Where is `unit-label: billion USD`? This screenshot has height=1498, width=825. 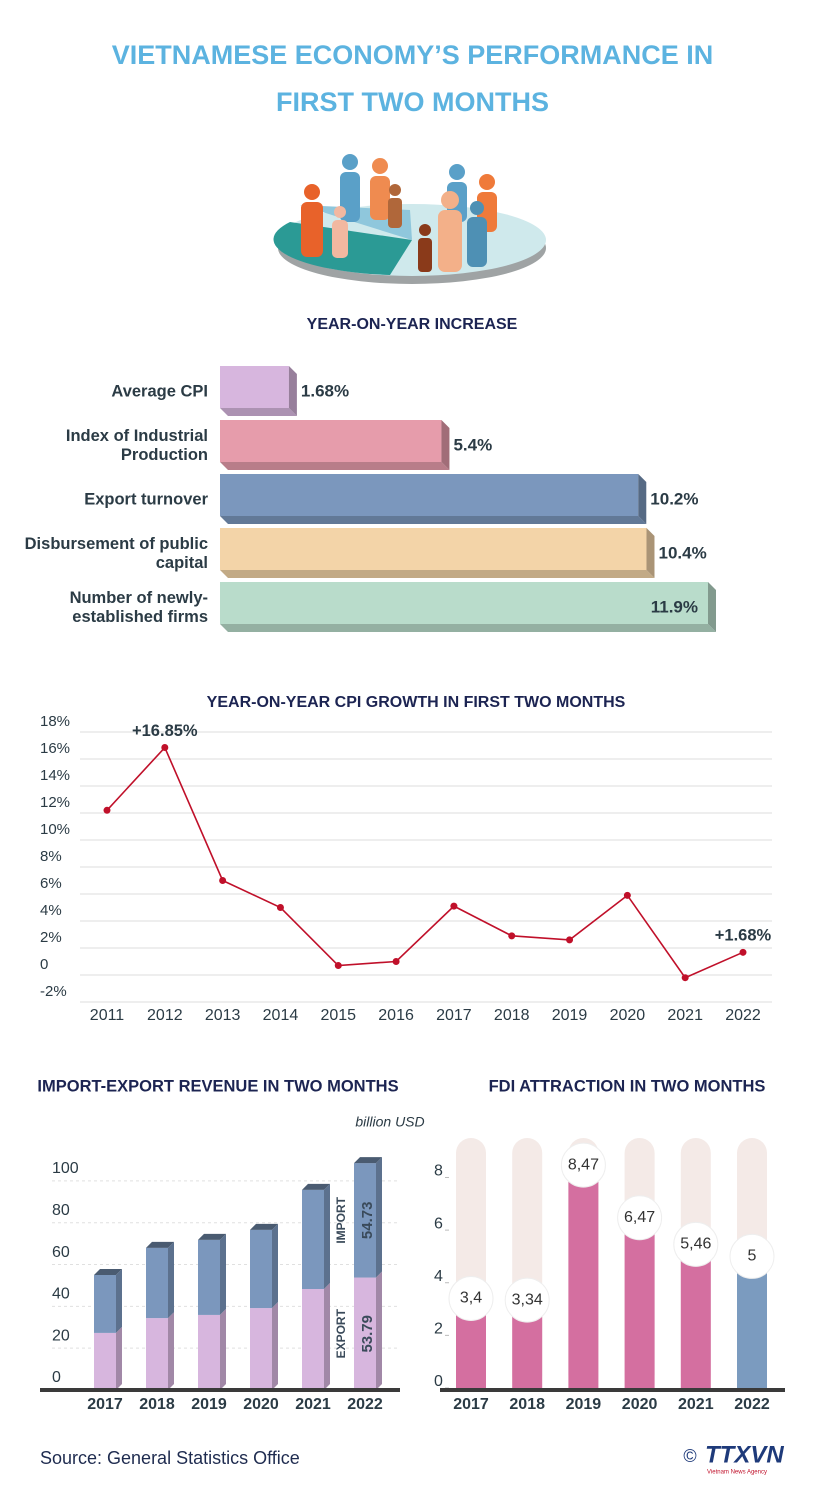
unit-label: billion USD is located at coordinates (389, 1122).